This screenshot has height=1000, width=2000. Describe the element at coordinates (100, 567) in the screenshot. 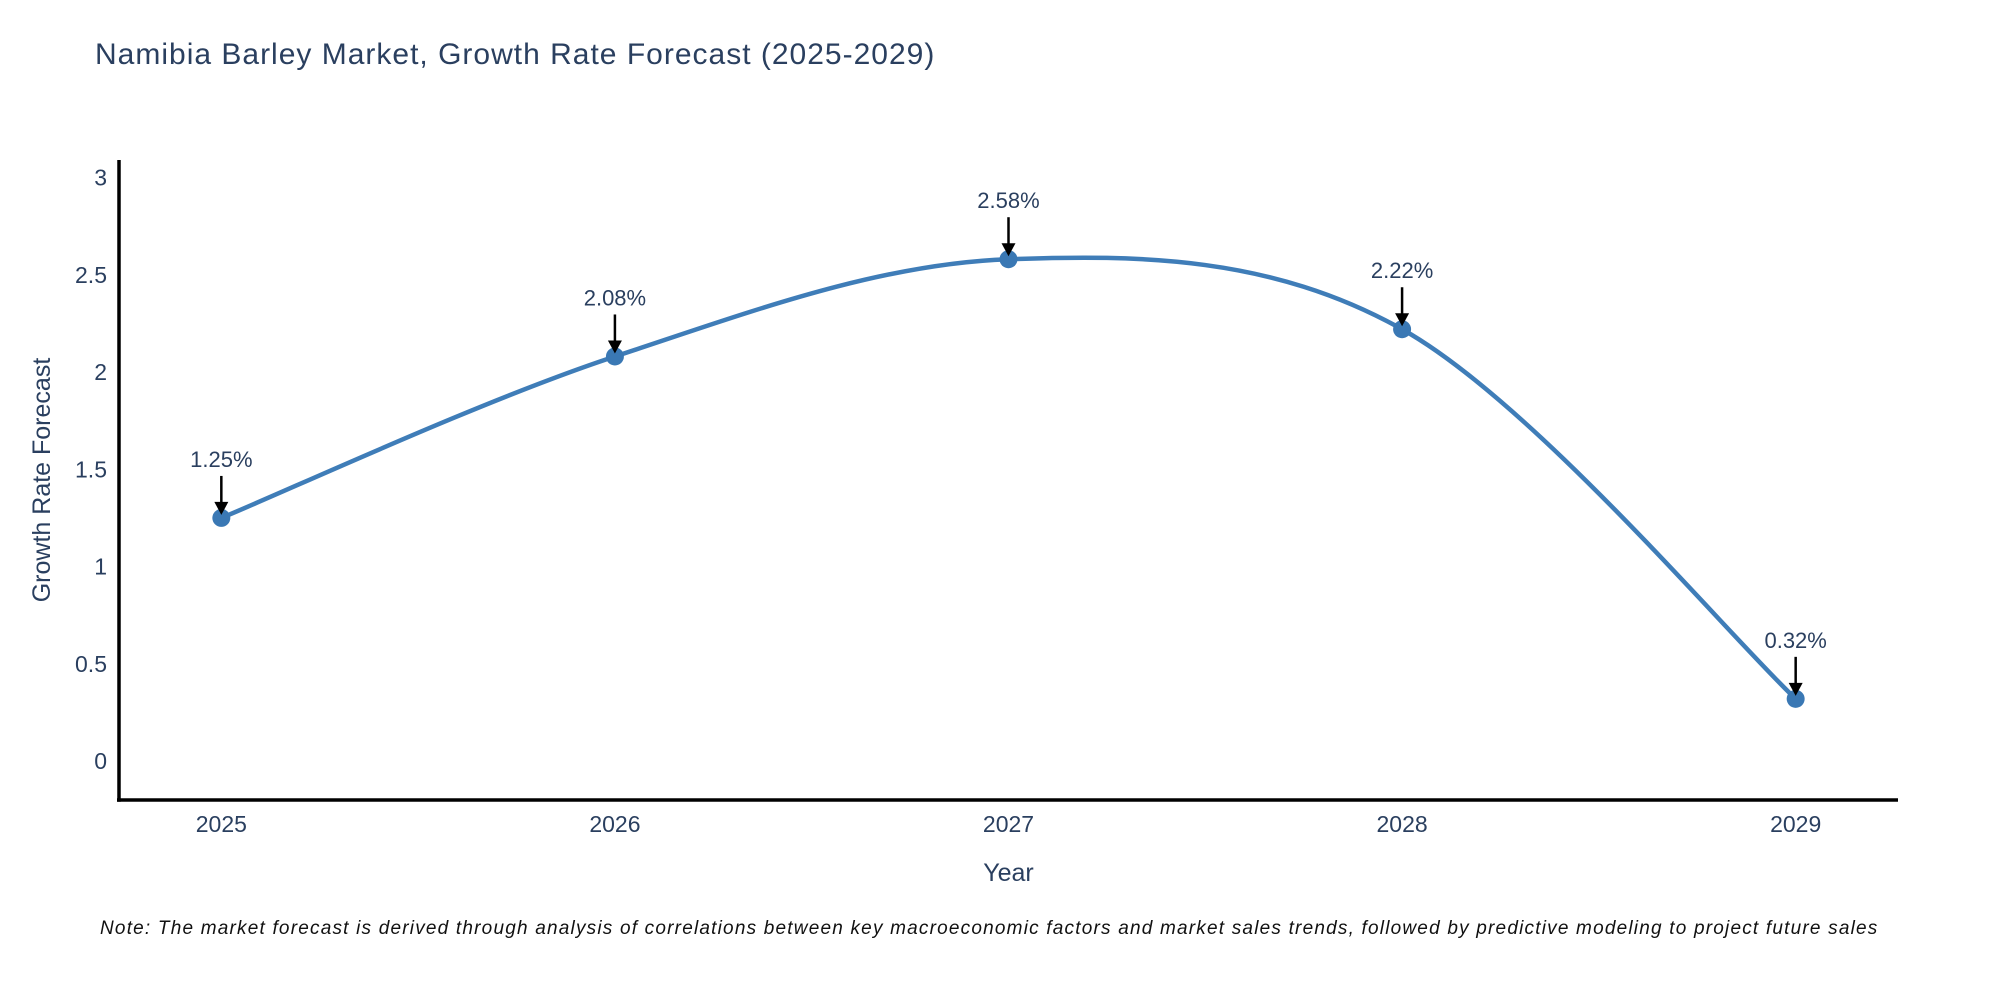

I see `y-tick-label: 1` at that location.